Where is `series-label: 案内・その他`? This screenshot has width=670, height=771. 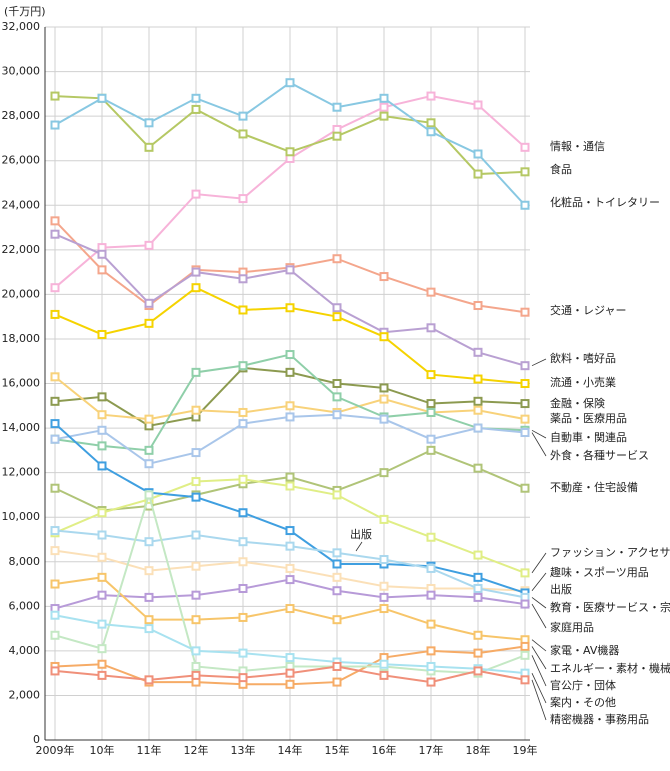 series-label: 案内・その他 is located at coordinates (583, 702).